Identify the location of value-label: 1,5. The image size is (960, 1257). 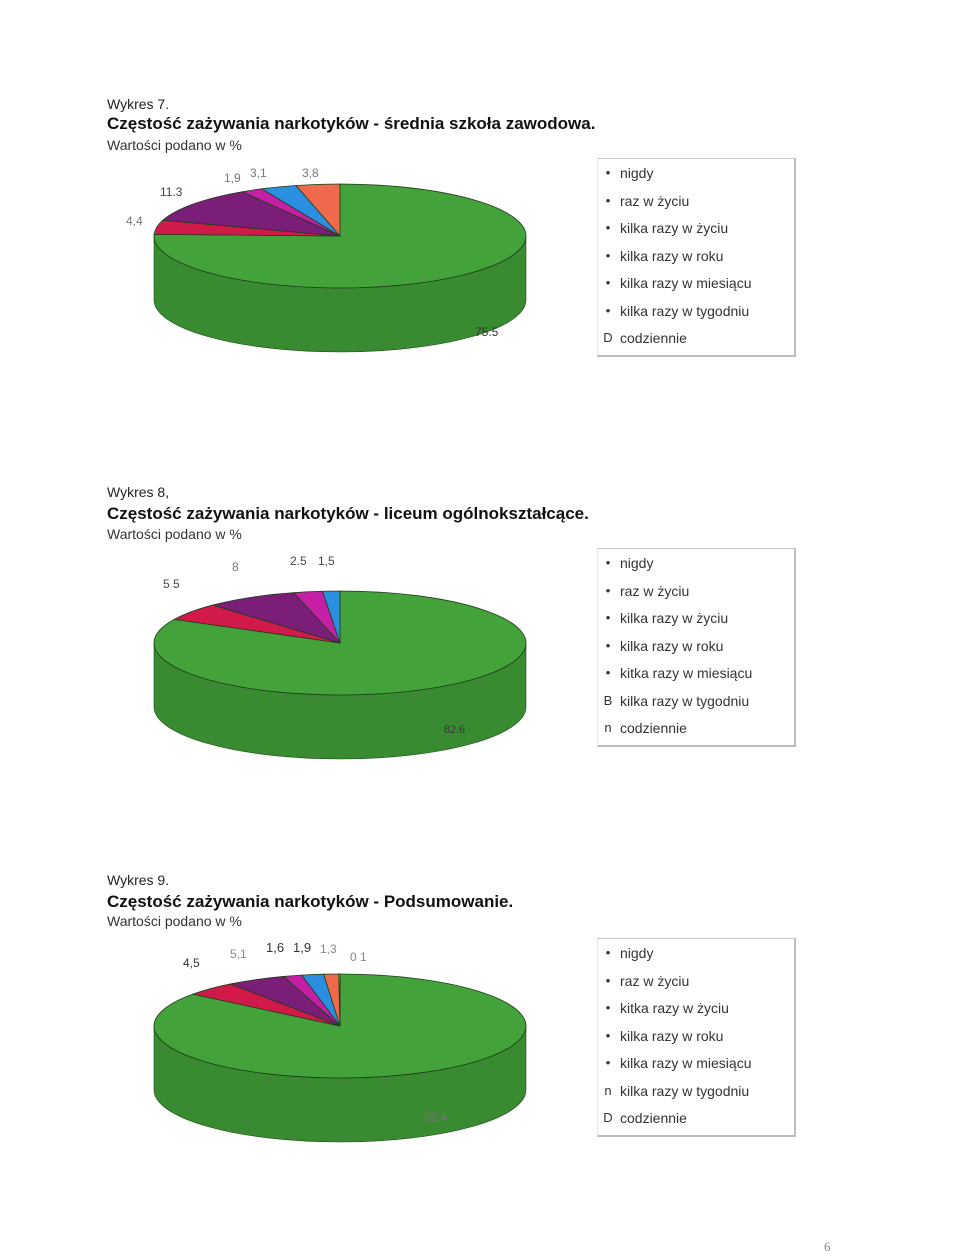
(326, 561).